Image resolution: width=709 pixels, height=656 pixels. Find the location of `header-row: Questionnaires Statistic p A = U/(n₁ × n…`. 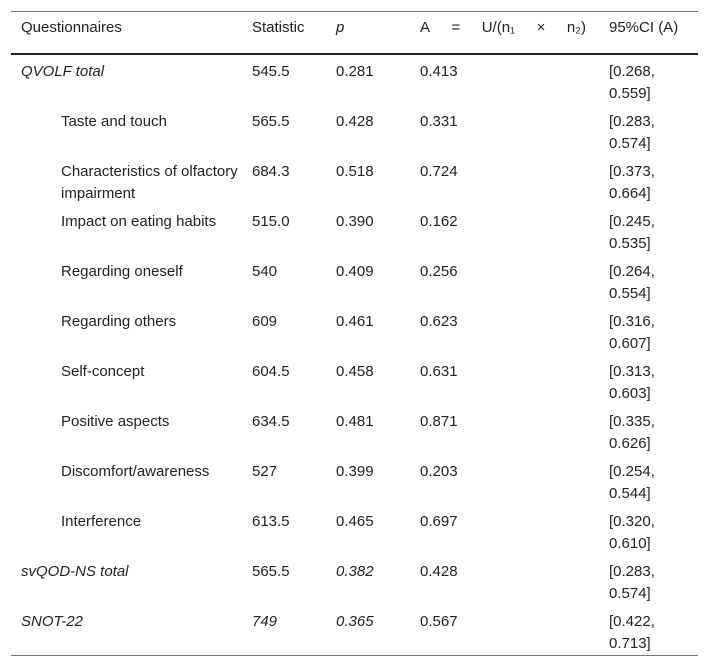

header-row: Questionnaires Statistic p A = U/(n₁ × n… is located at coordinates (354, 33).